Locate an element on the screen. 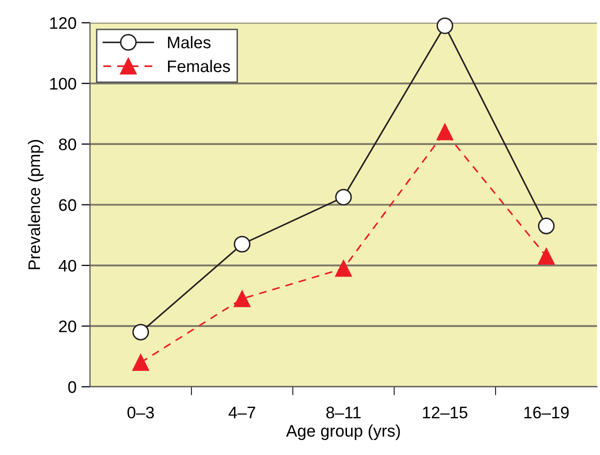  x-axis-title: Age group (yrs) is located at coordinates (343, 432).